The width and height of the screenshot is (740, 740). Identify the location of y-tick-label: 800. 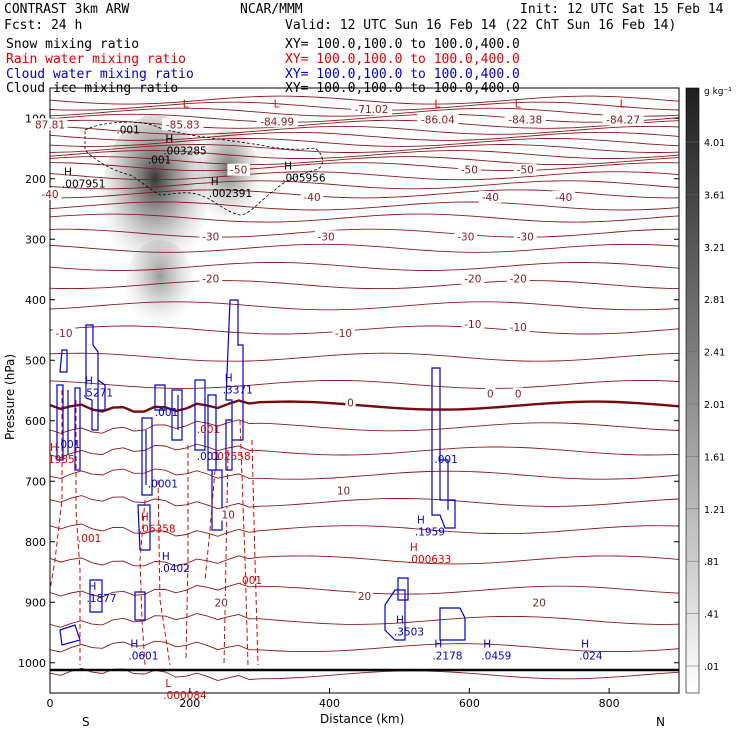
(35, 542).